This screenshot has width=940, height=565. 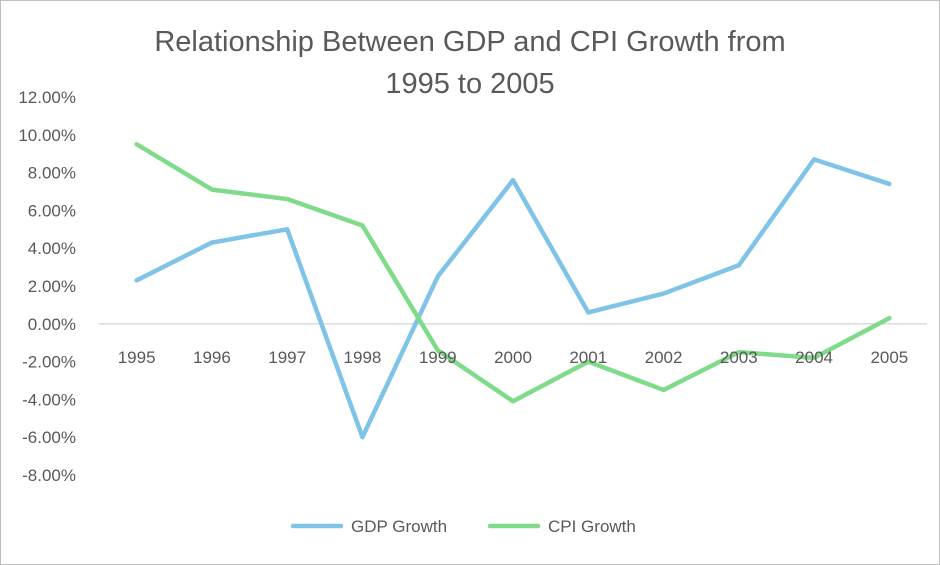 I want to click on legend-label: GDP Growth, so click(x=399, y=526).